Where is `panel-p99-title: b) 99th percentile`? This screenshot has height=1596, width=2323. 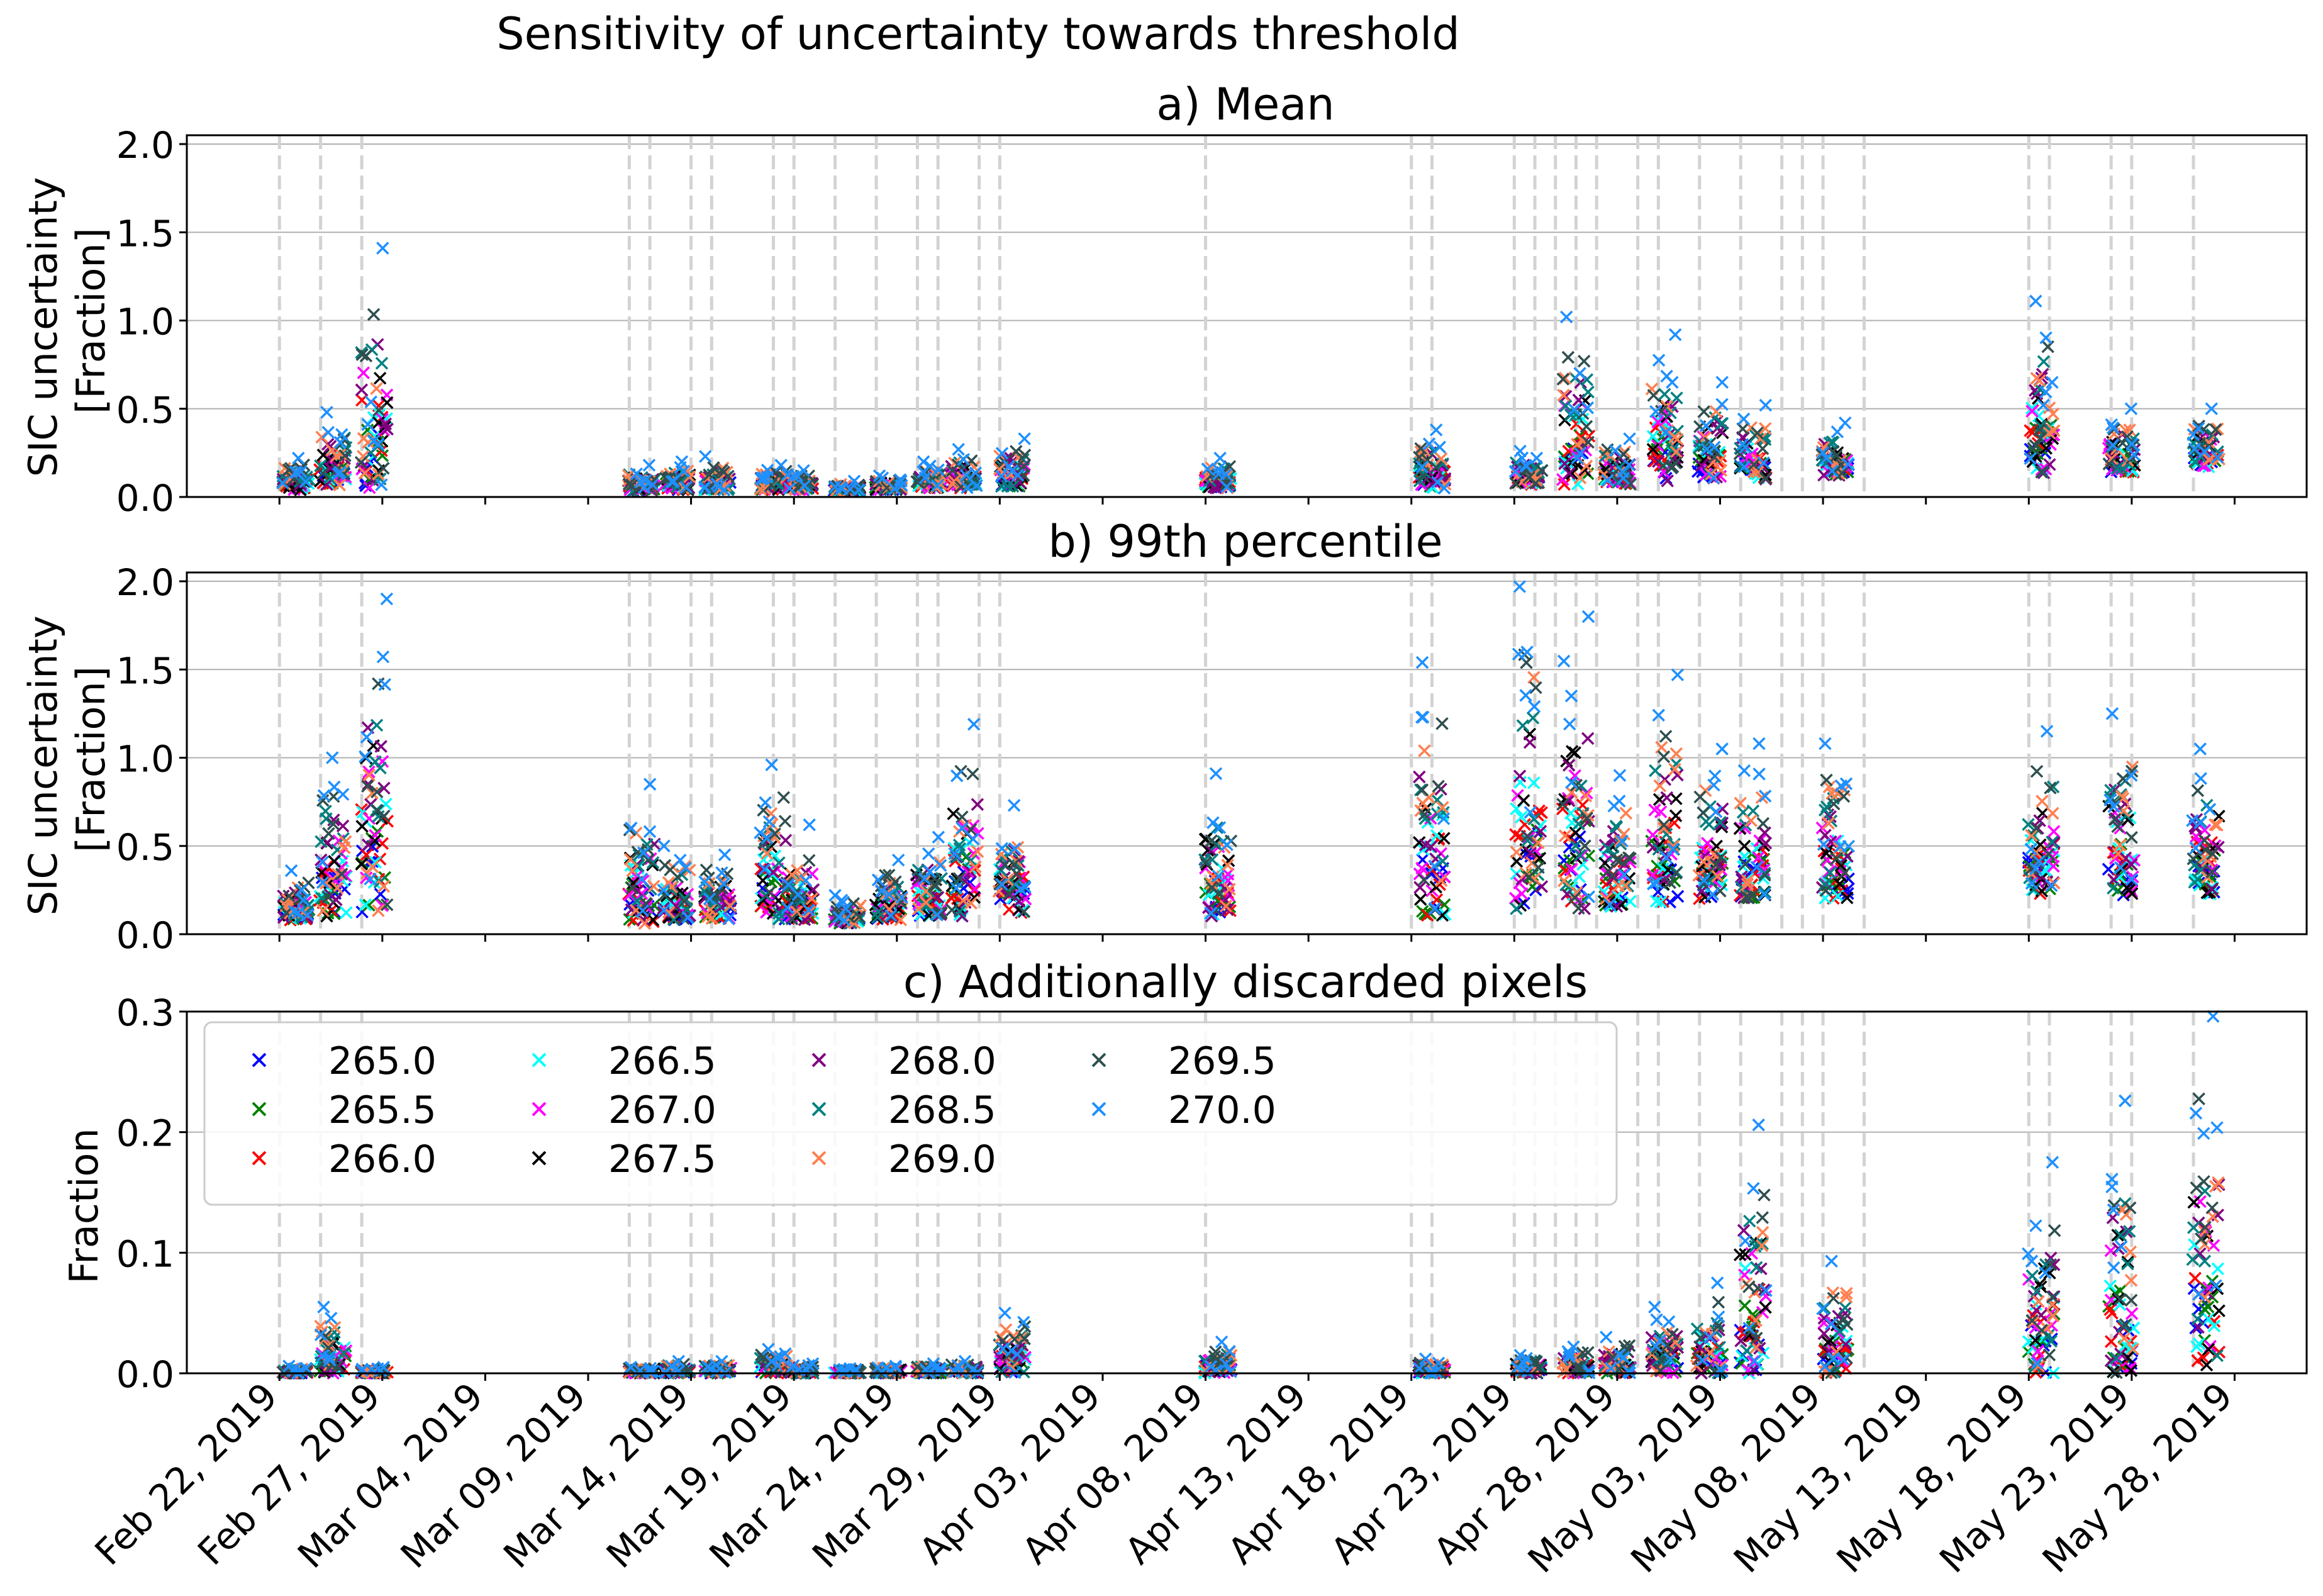 panel-p99-title: b) 99th percentile is located at coordinates (1245, 541).